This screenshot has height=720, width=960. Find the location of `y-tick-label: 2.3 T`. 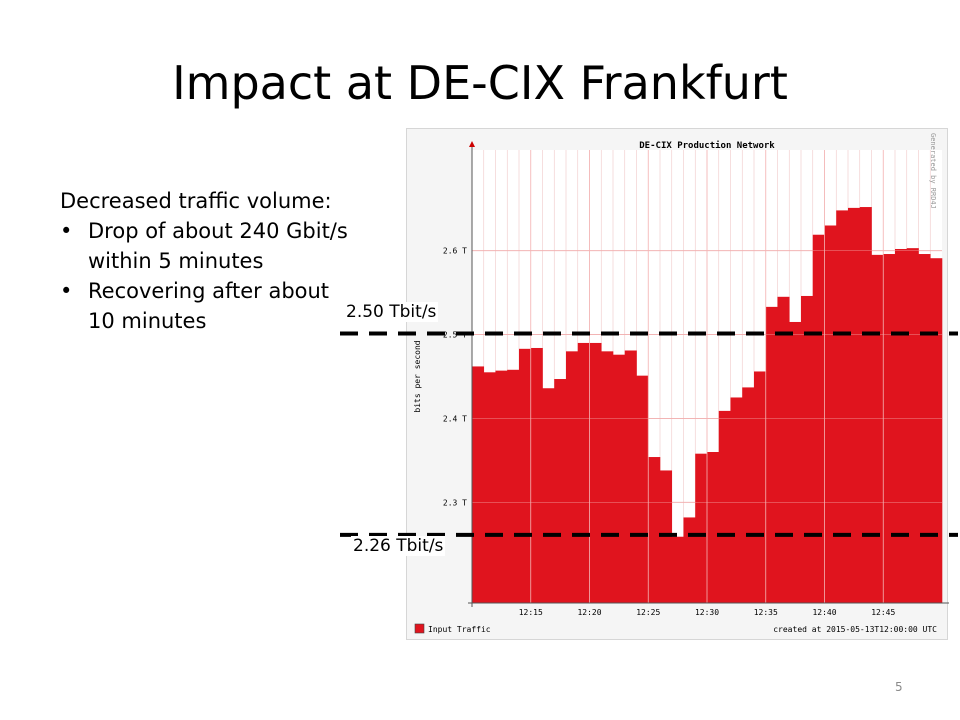

y-tick-label: 2.3 T is located at coordinates (455, 502).